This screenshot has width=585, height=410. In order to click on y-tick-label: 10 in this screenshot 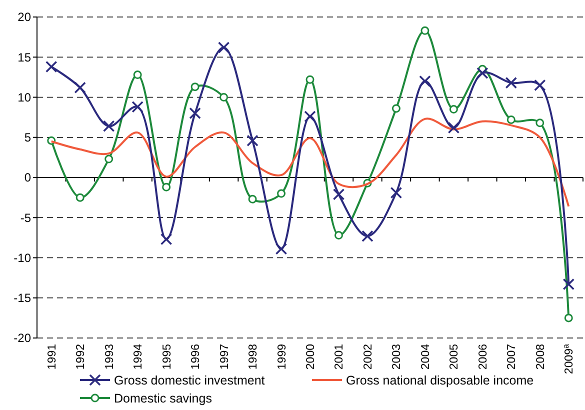, I will do `click(25, 97)`.